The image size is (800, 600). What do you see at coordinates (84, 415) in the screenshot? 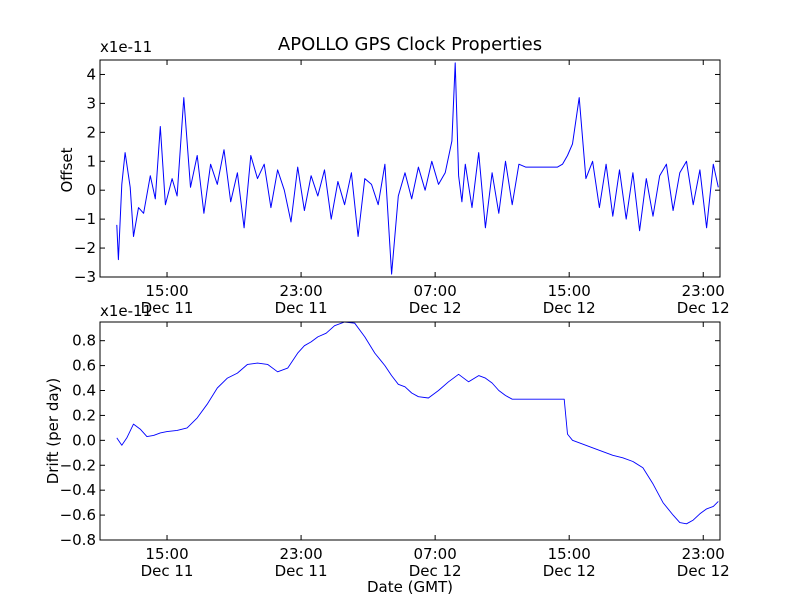
I see `drift-y-tick-label: 0.2` at bounding box center [84, 415].